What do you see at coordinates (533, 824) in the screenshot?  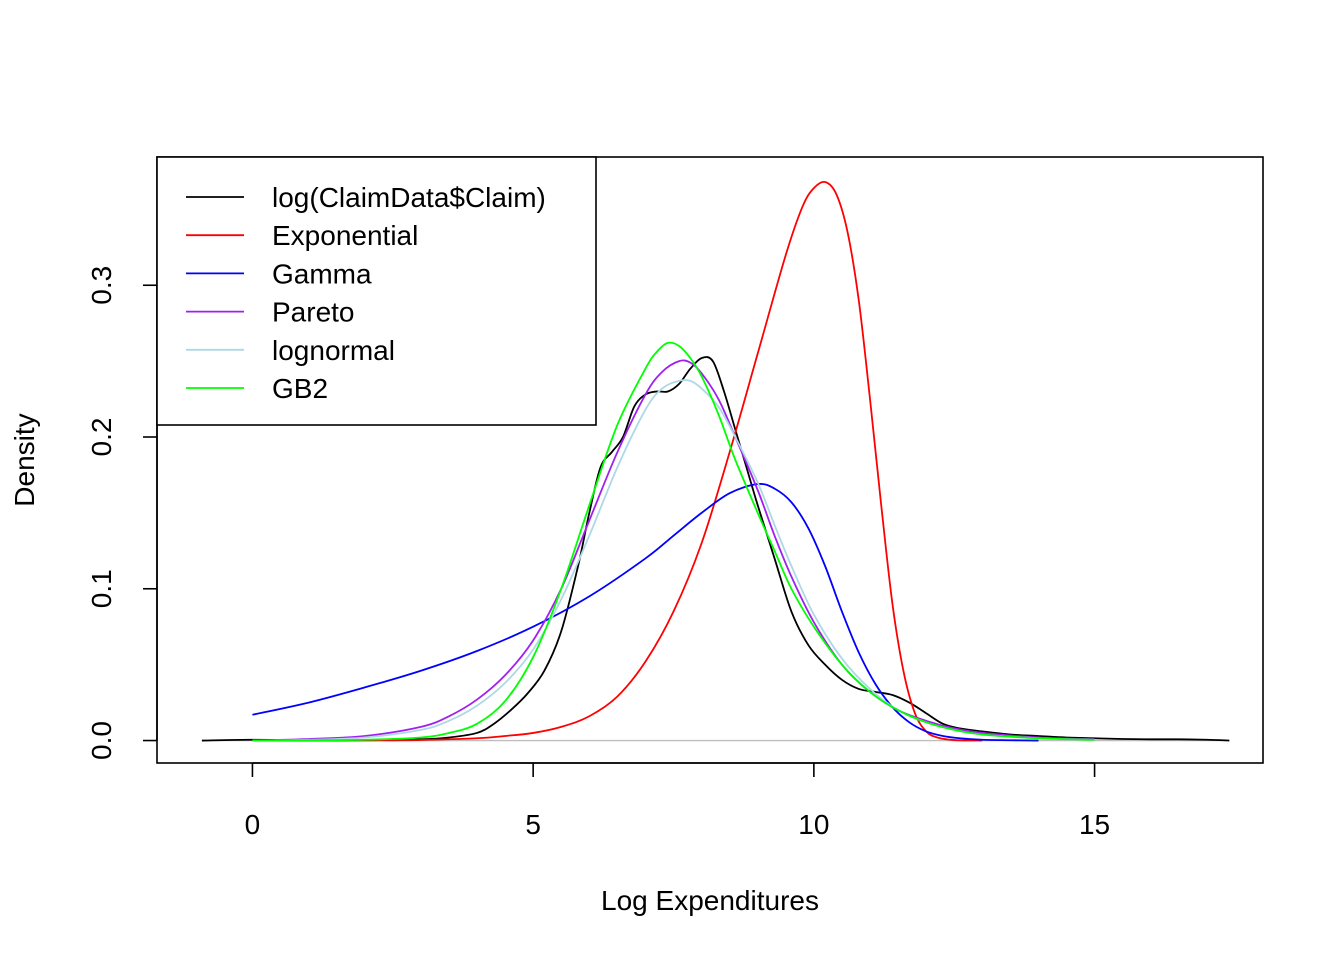 I see `x-tick-label: 5` at bounding box center [533, 824].